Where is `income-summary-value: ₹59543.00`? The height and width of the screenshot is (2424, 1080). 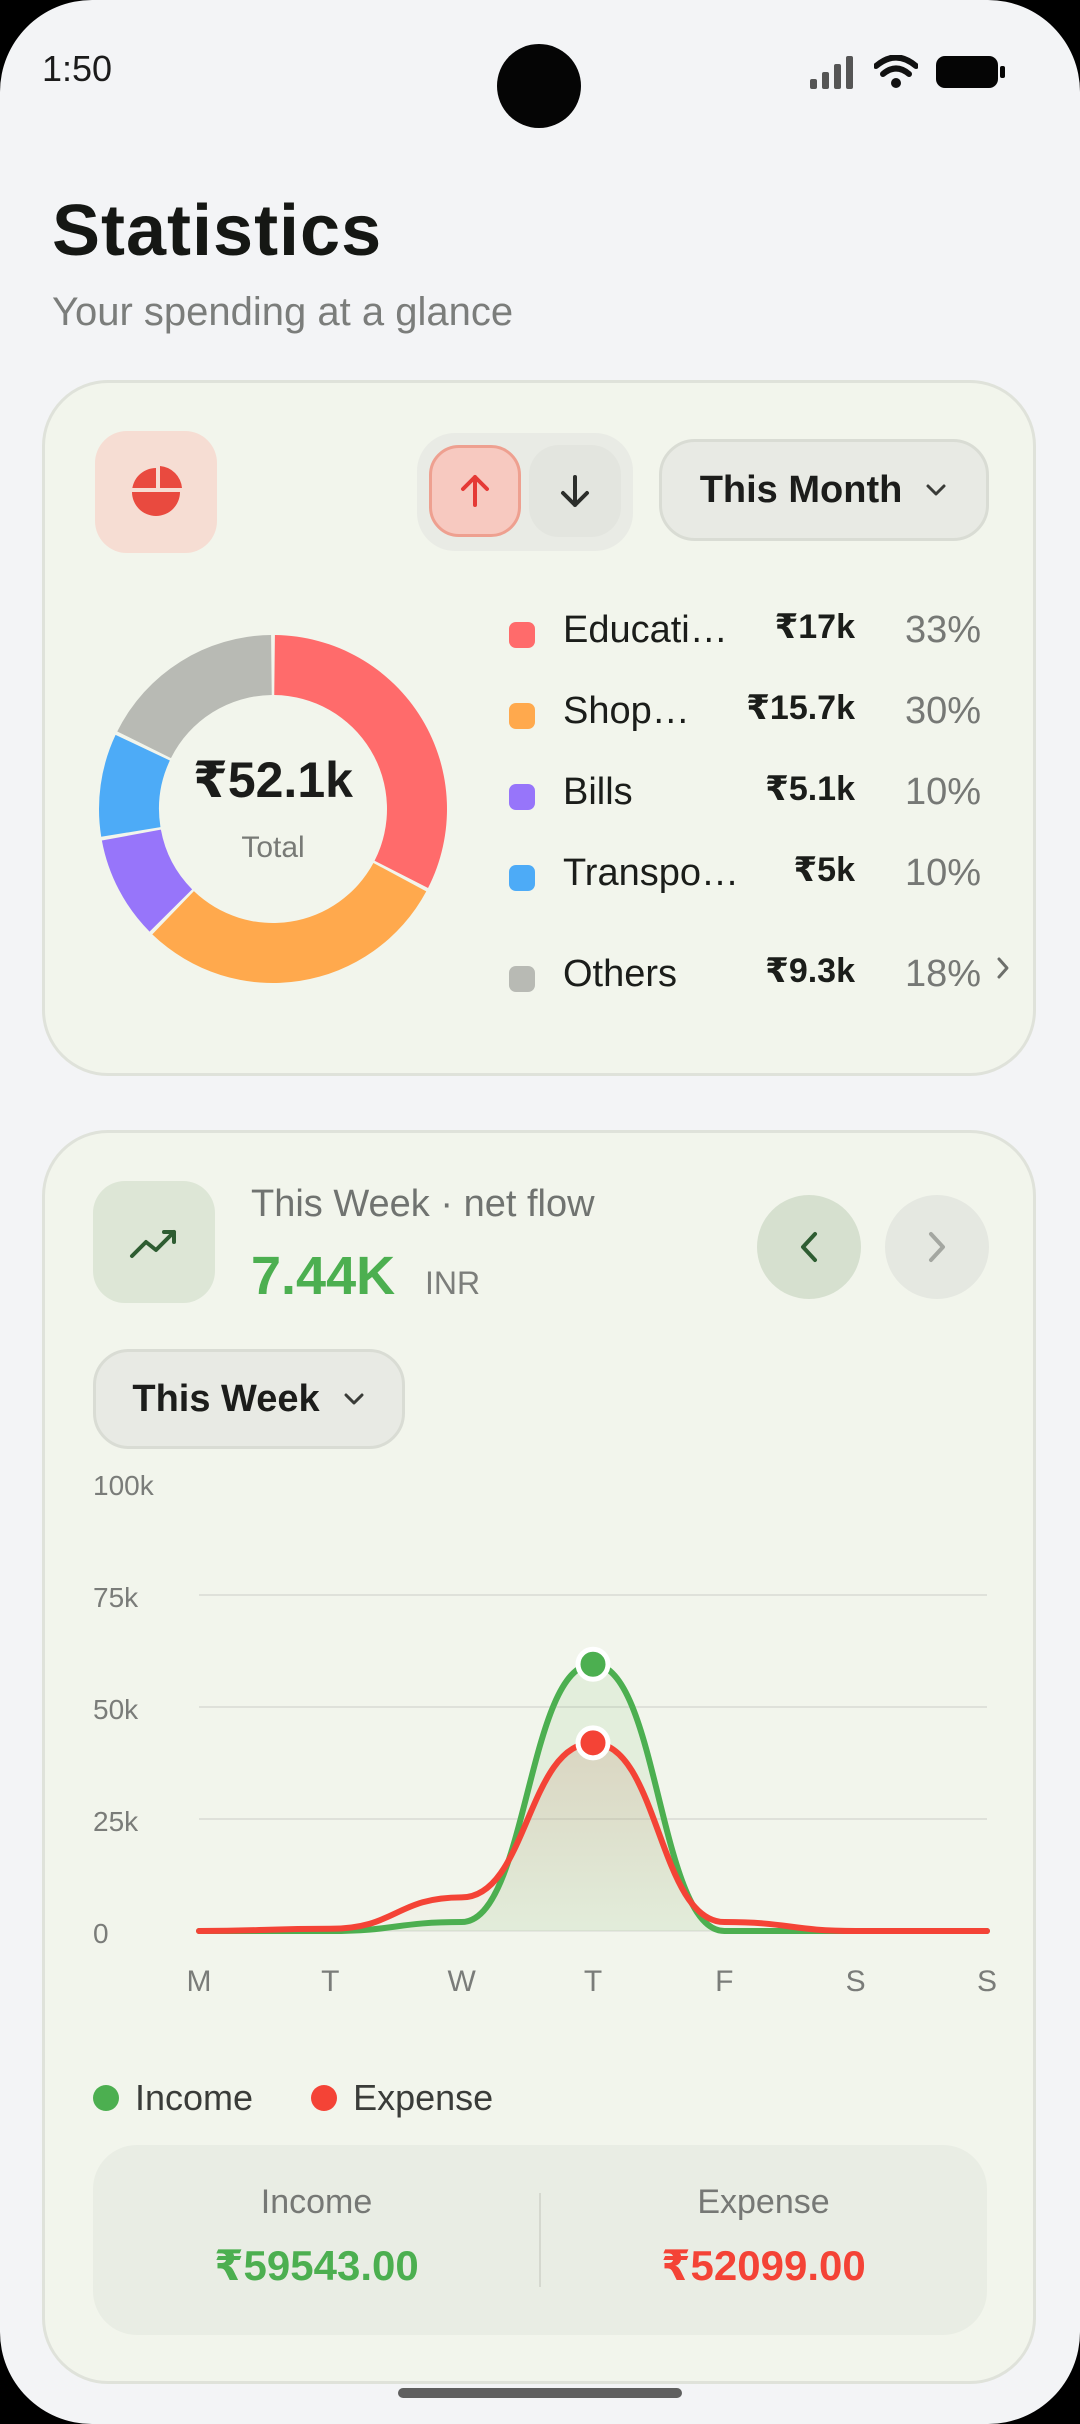 income-summary-value: ₹59543.00 is located at coordinates (316, 2265).